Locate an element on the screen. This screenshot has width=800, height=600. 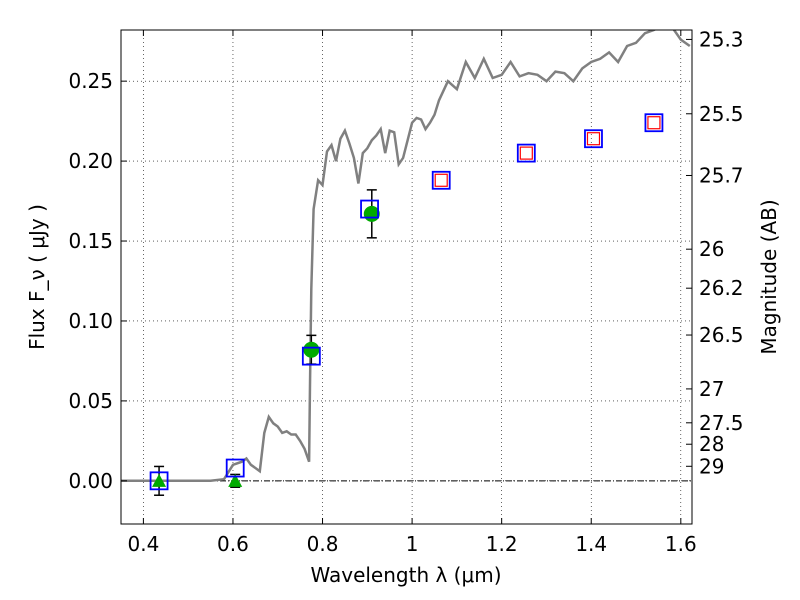
magnitude-tick-label: 29 is located at coordinates (711, 466).